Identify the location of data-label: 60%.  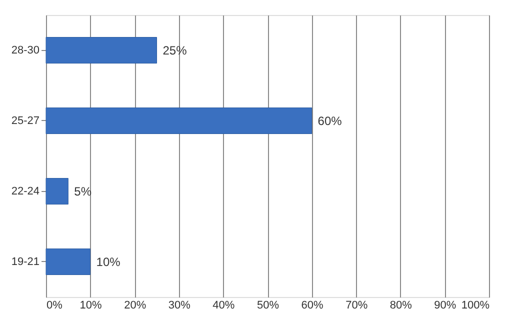
(330, 121).